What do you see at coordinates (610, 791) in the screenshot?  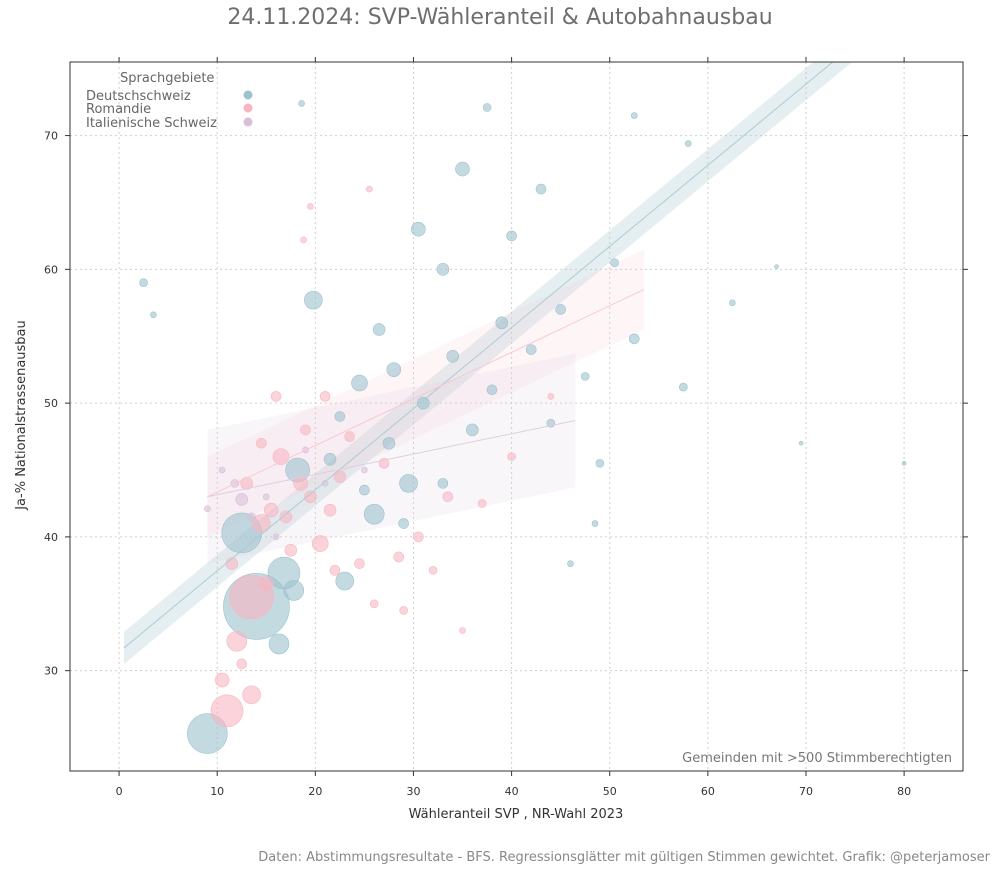 I see `x-tick-label: 50` at bounding box center [610, 791].